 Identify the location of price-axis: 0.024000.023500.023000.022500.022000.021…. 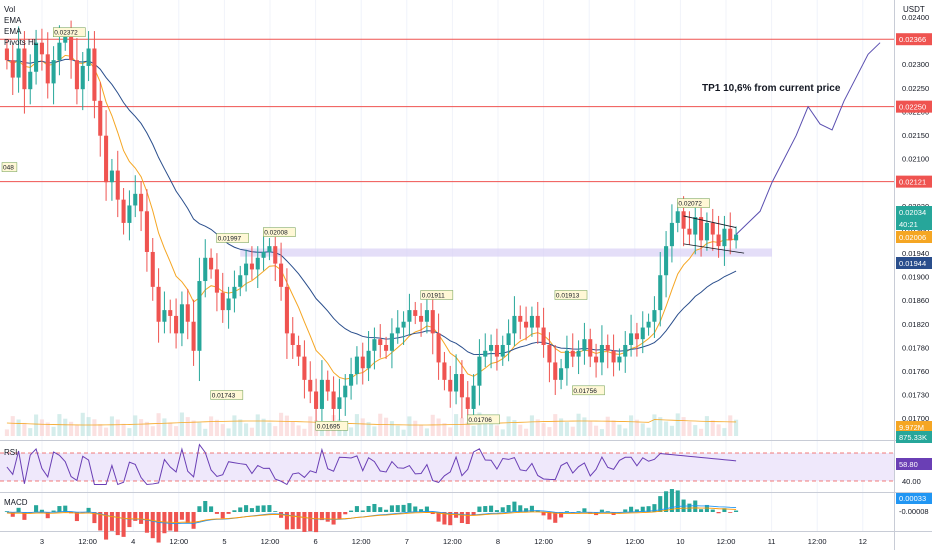
(914, 228).